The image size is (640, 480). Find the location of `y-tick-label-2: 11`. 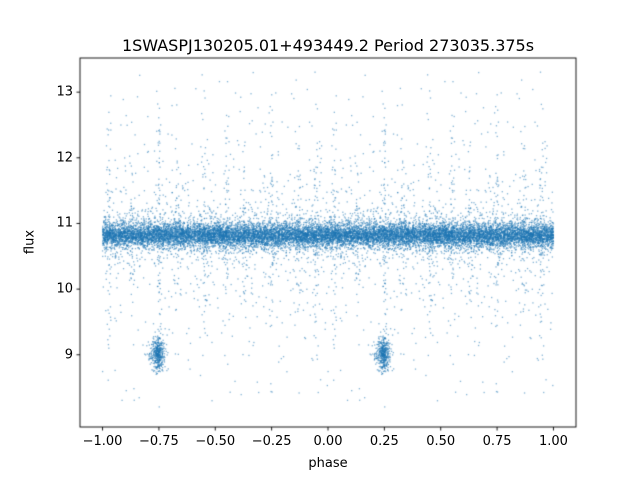

y-tick-label-2: 11 is located at coordinates (64, 223).